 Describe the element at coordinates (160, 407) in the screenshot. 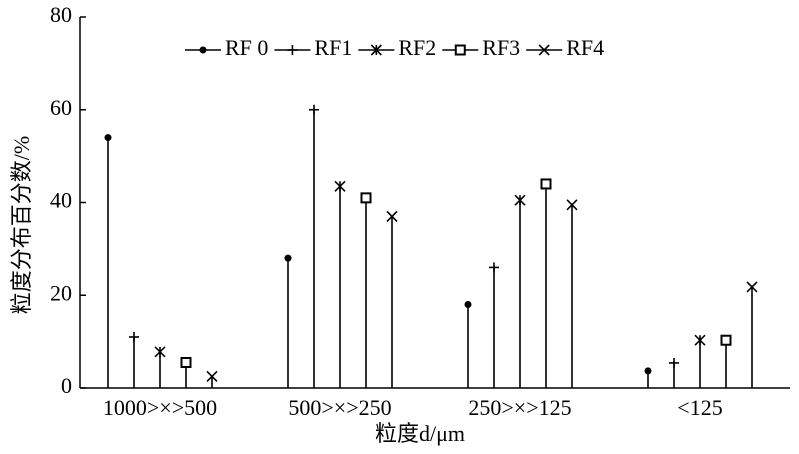

I see `x-tick-label: 1000>×>500` at that location.